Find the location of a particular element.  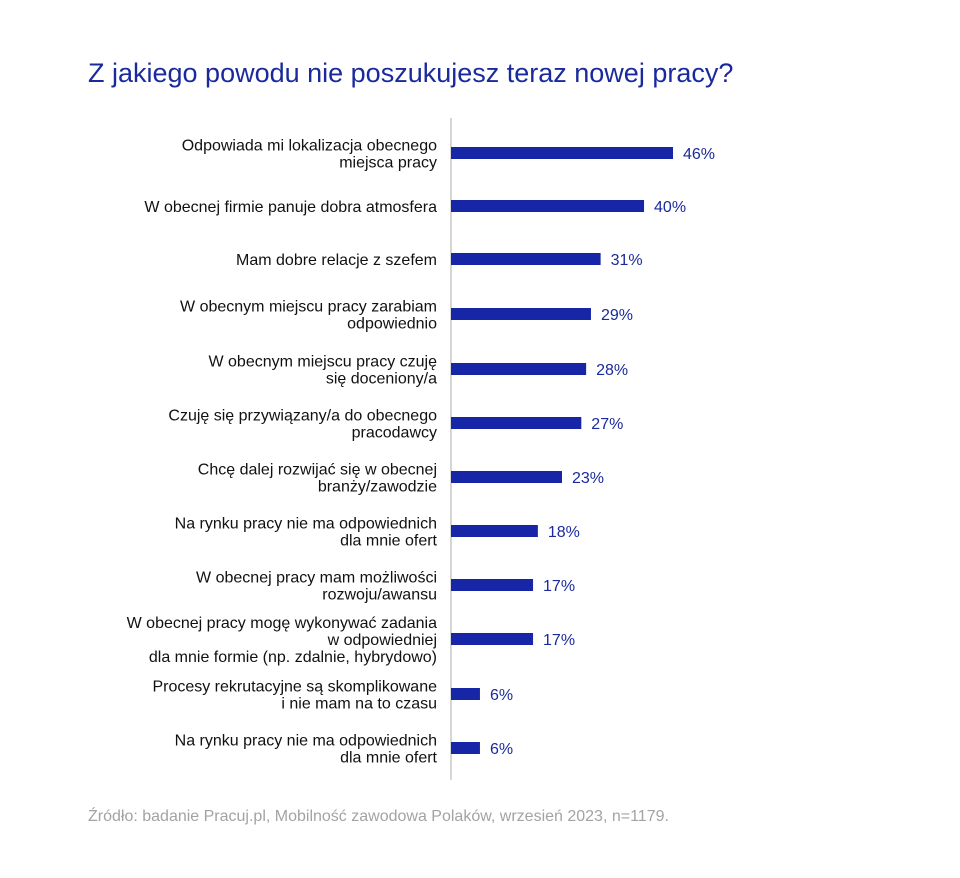

category-label-line: Procesy rekrutacyjne są skomplikowane is located at coordinates (294, 687).